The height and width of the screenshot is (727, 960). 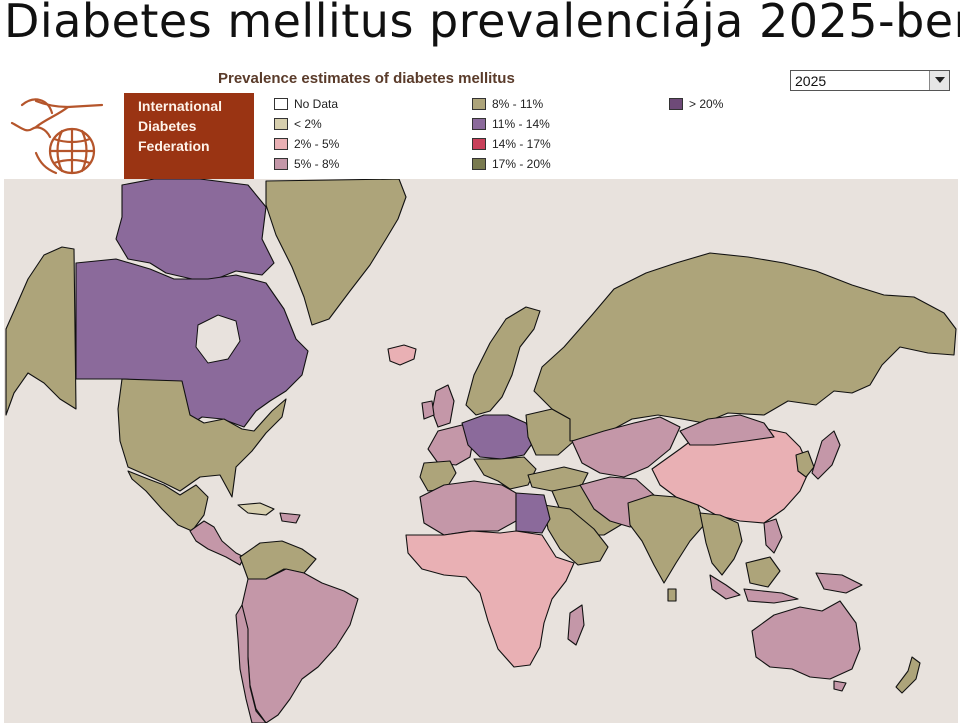 What do you see at coordinates (428, 410) in the screenshot?
I see `region-ireland` at bounding box center [428, 410].